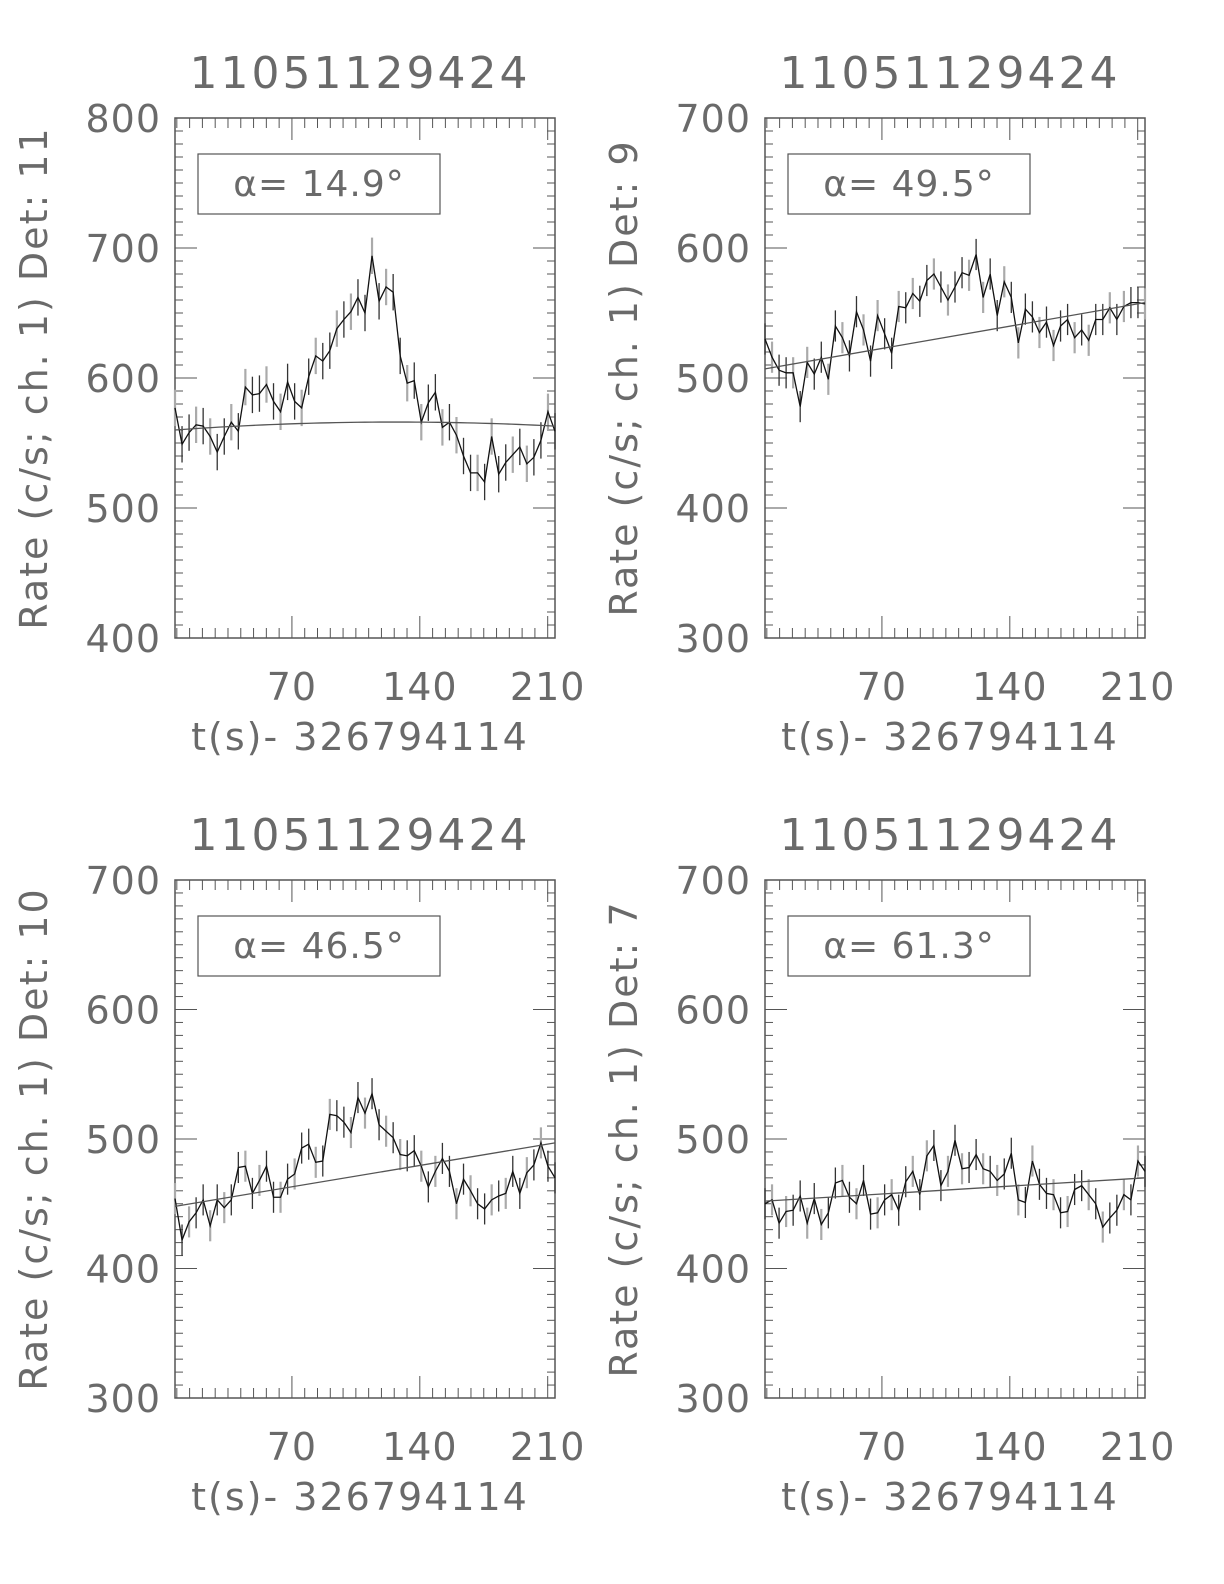  I want to click on y-axis-label: Rate (c/s; ch. 1) Det: 11, so click(34, 377).